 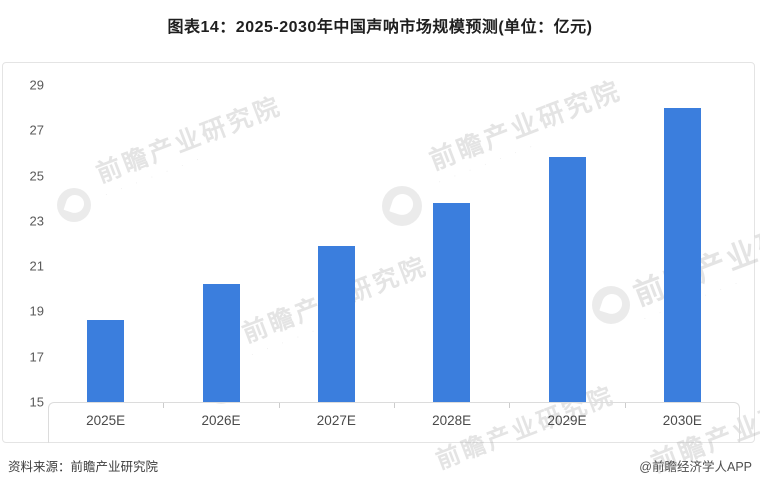 I want to click on bar-2025E, so click(x=106, y=361).